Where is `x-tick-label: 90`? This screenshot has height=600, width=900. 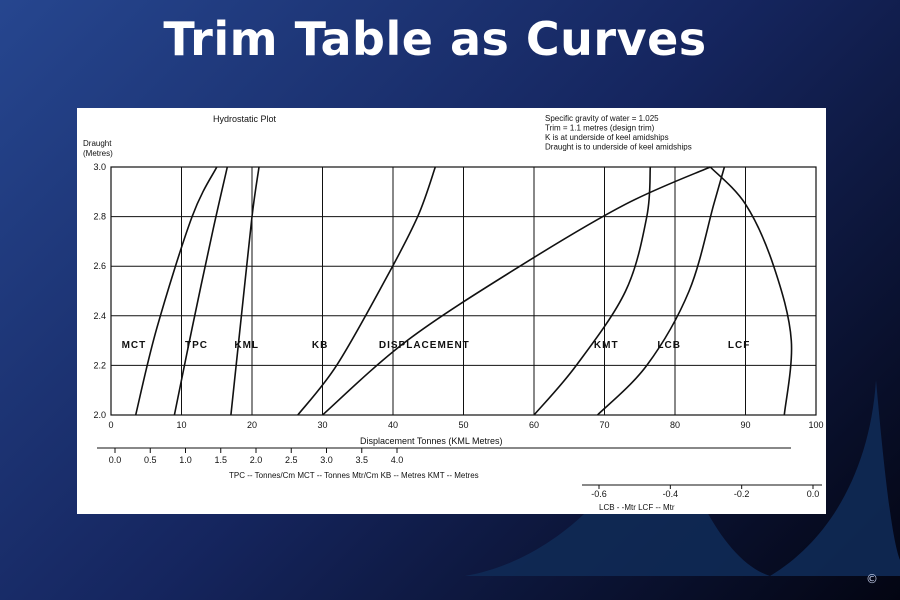
x-tick-label: 90 is located at coordinates (745, 425).